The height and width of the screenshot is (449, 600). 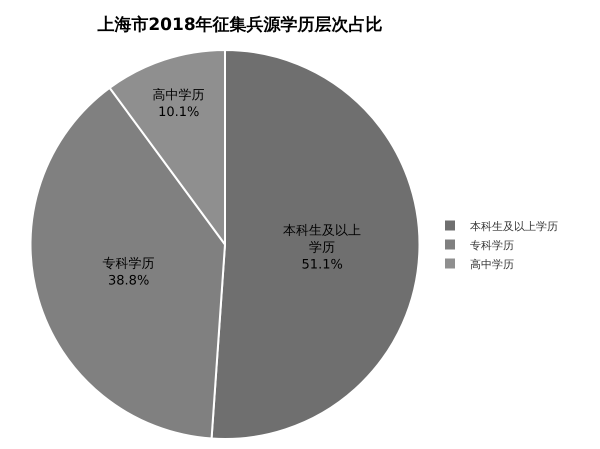 I want to click on legend-label: 高中学历, so click(x=492, y=264).